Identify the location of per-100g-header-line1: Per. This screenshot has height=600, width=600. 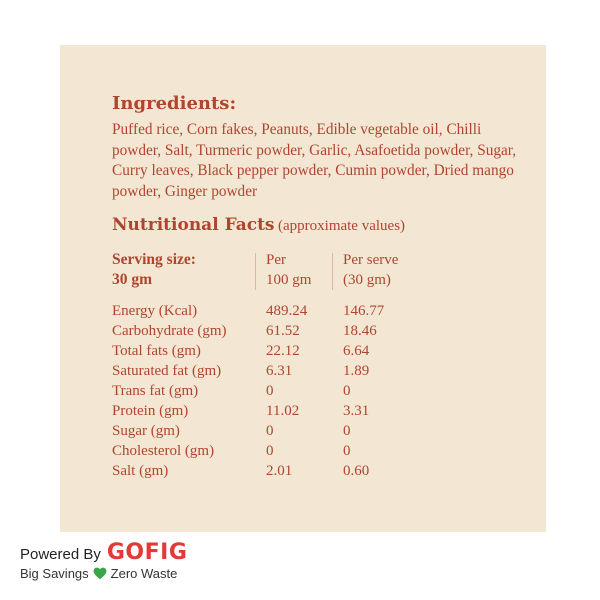
(276, 260).